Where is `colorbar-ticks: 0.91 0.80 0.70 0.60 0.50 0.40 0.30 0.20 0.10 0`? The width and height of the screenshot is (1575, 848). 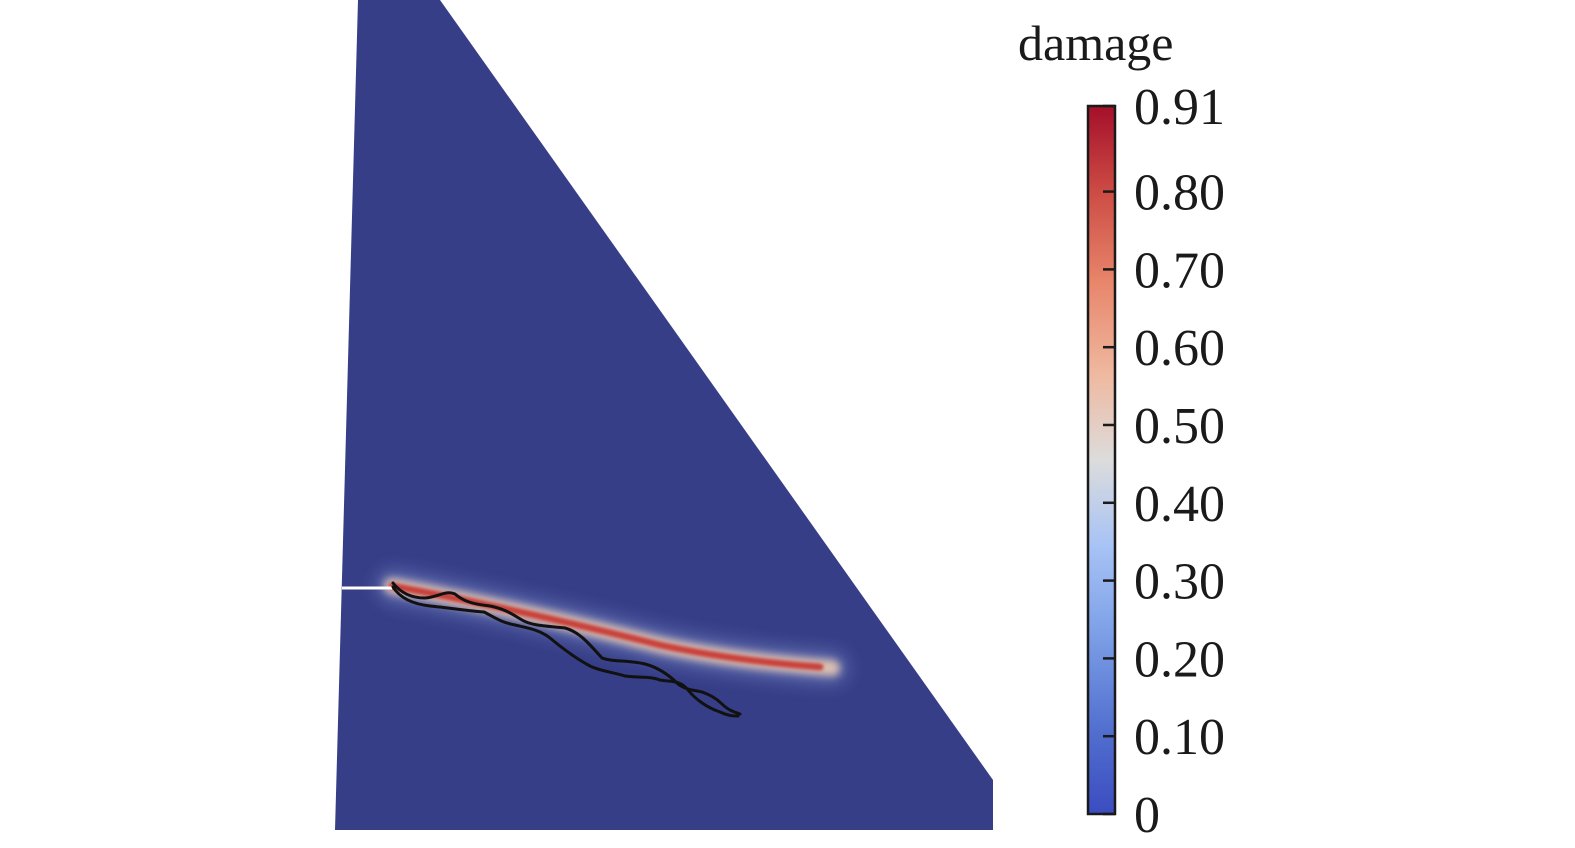 colorbar-ticks: 0.91 0.80 0.70 0.60 0.50 0.40 0.30 0.20 0.10 0 is located at coordinates (1164, 461).